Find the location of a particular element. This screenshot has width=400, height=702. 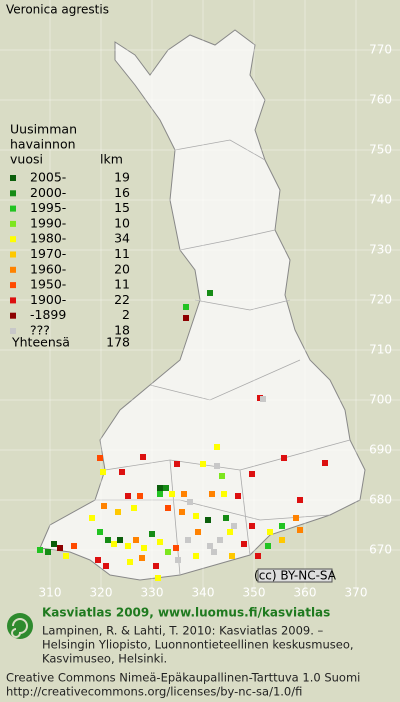

legend-heading: vuosi is located at coordinates (26, 159).